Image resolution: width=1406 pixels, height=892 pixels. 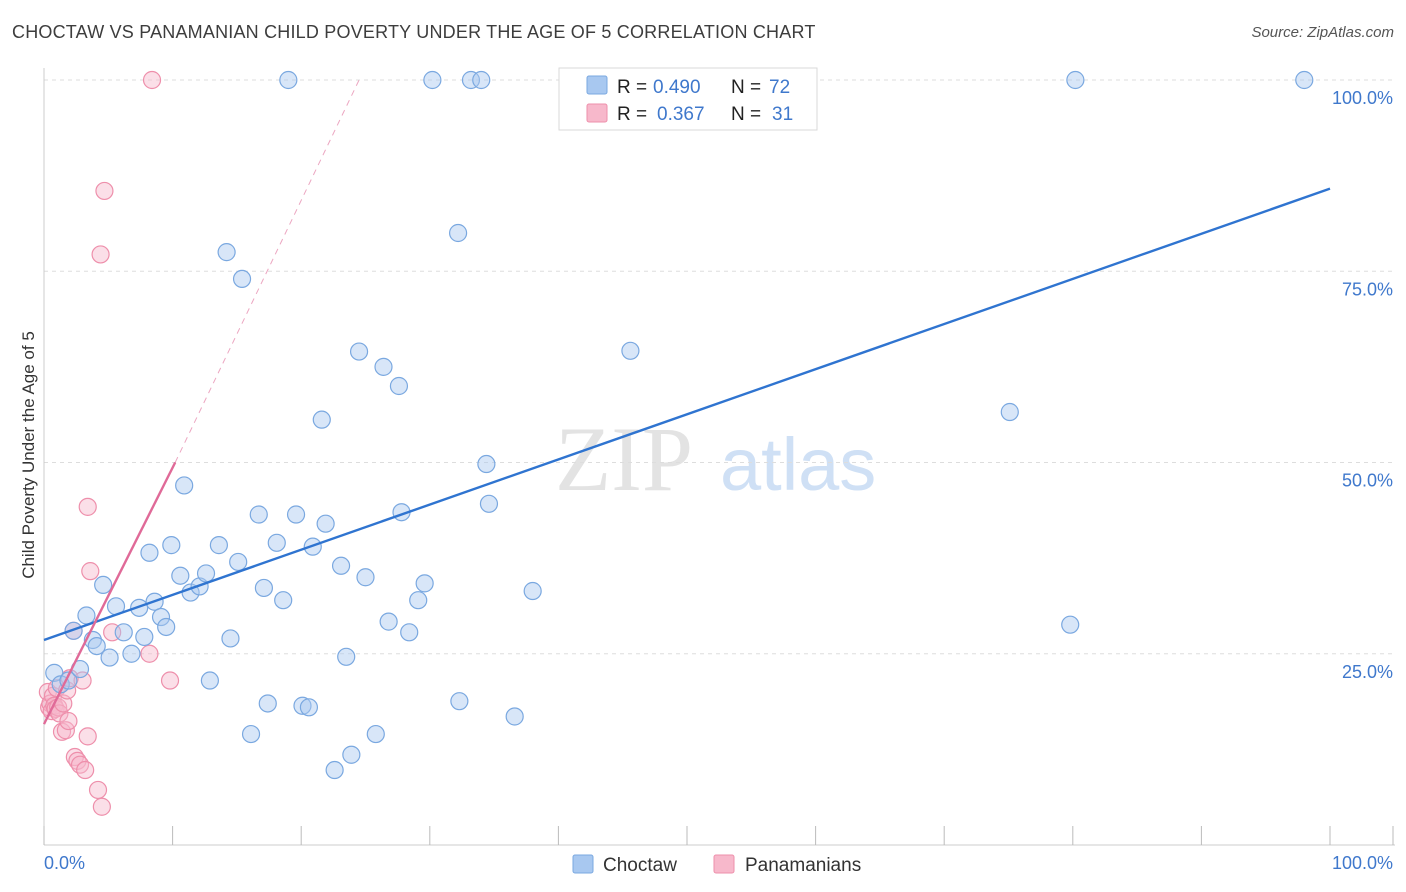 I want to click on bottom-legend: Choctaw Panamanians, so click(x=716, y=865).